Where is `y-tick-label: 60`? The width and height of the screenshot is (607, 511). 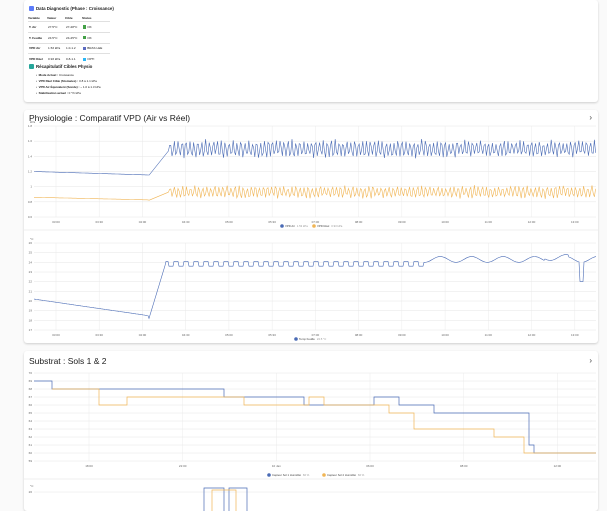 y-tick-label: 60 is located at coordinates (31, 453).